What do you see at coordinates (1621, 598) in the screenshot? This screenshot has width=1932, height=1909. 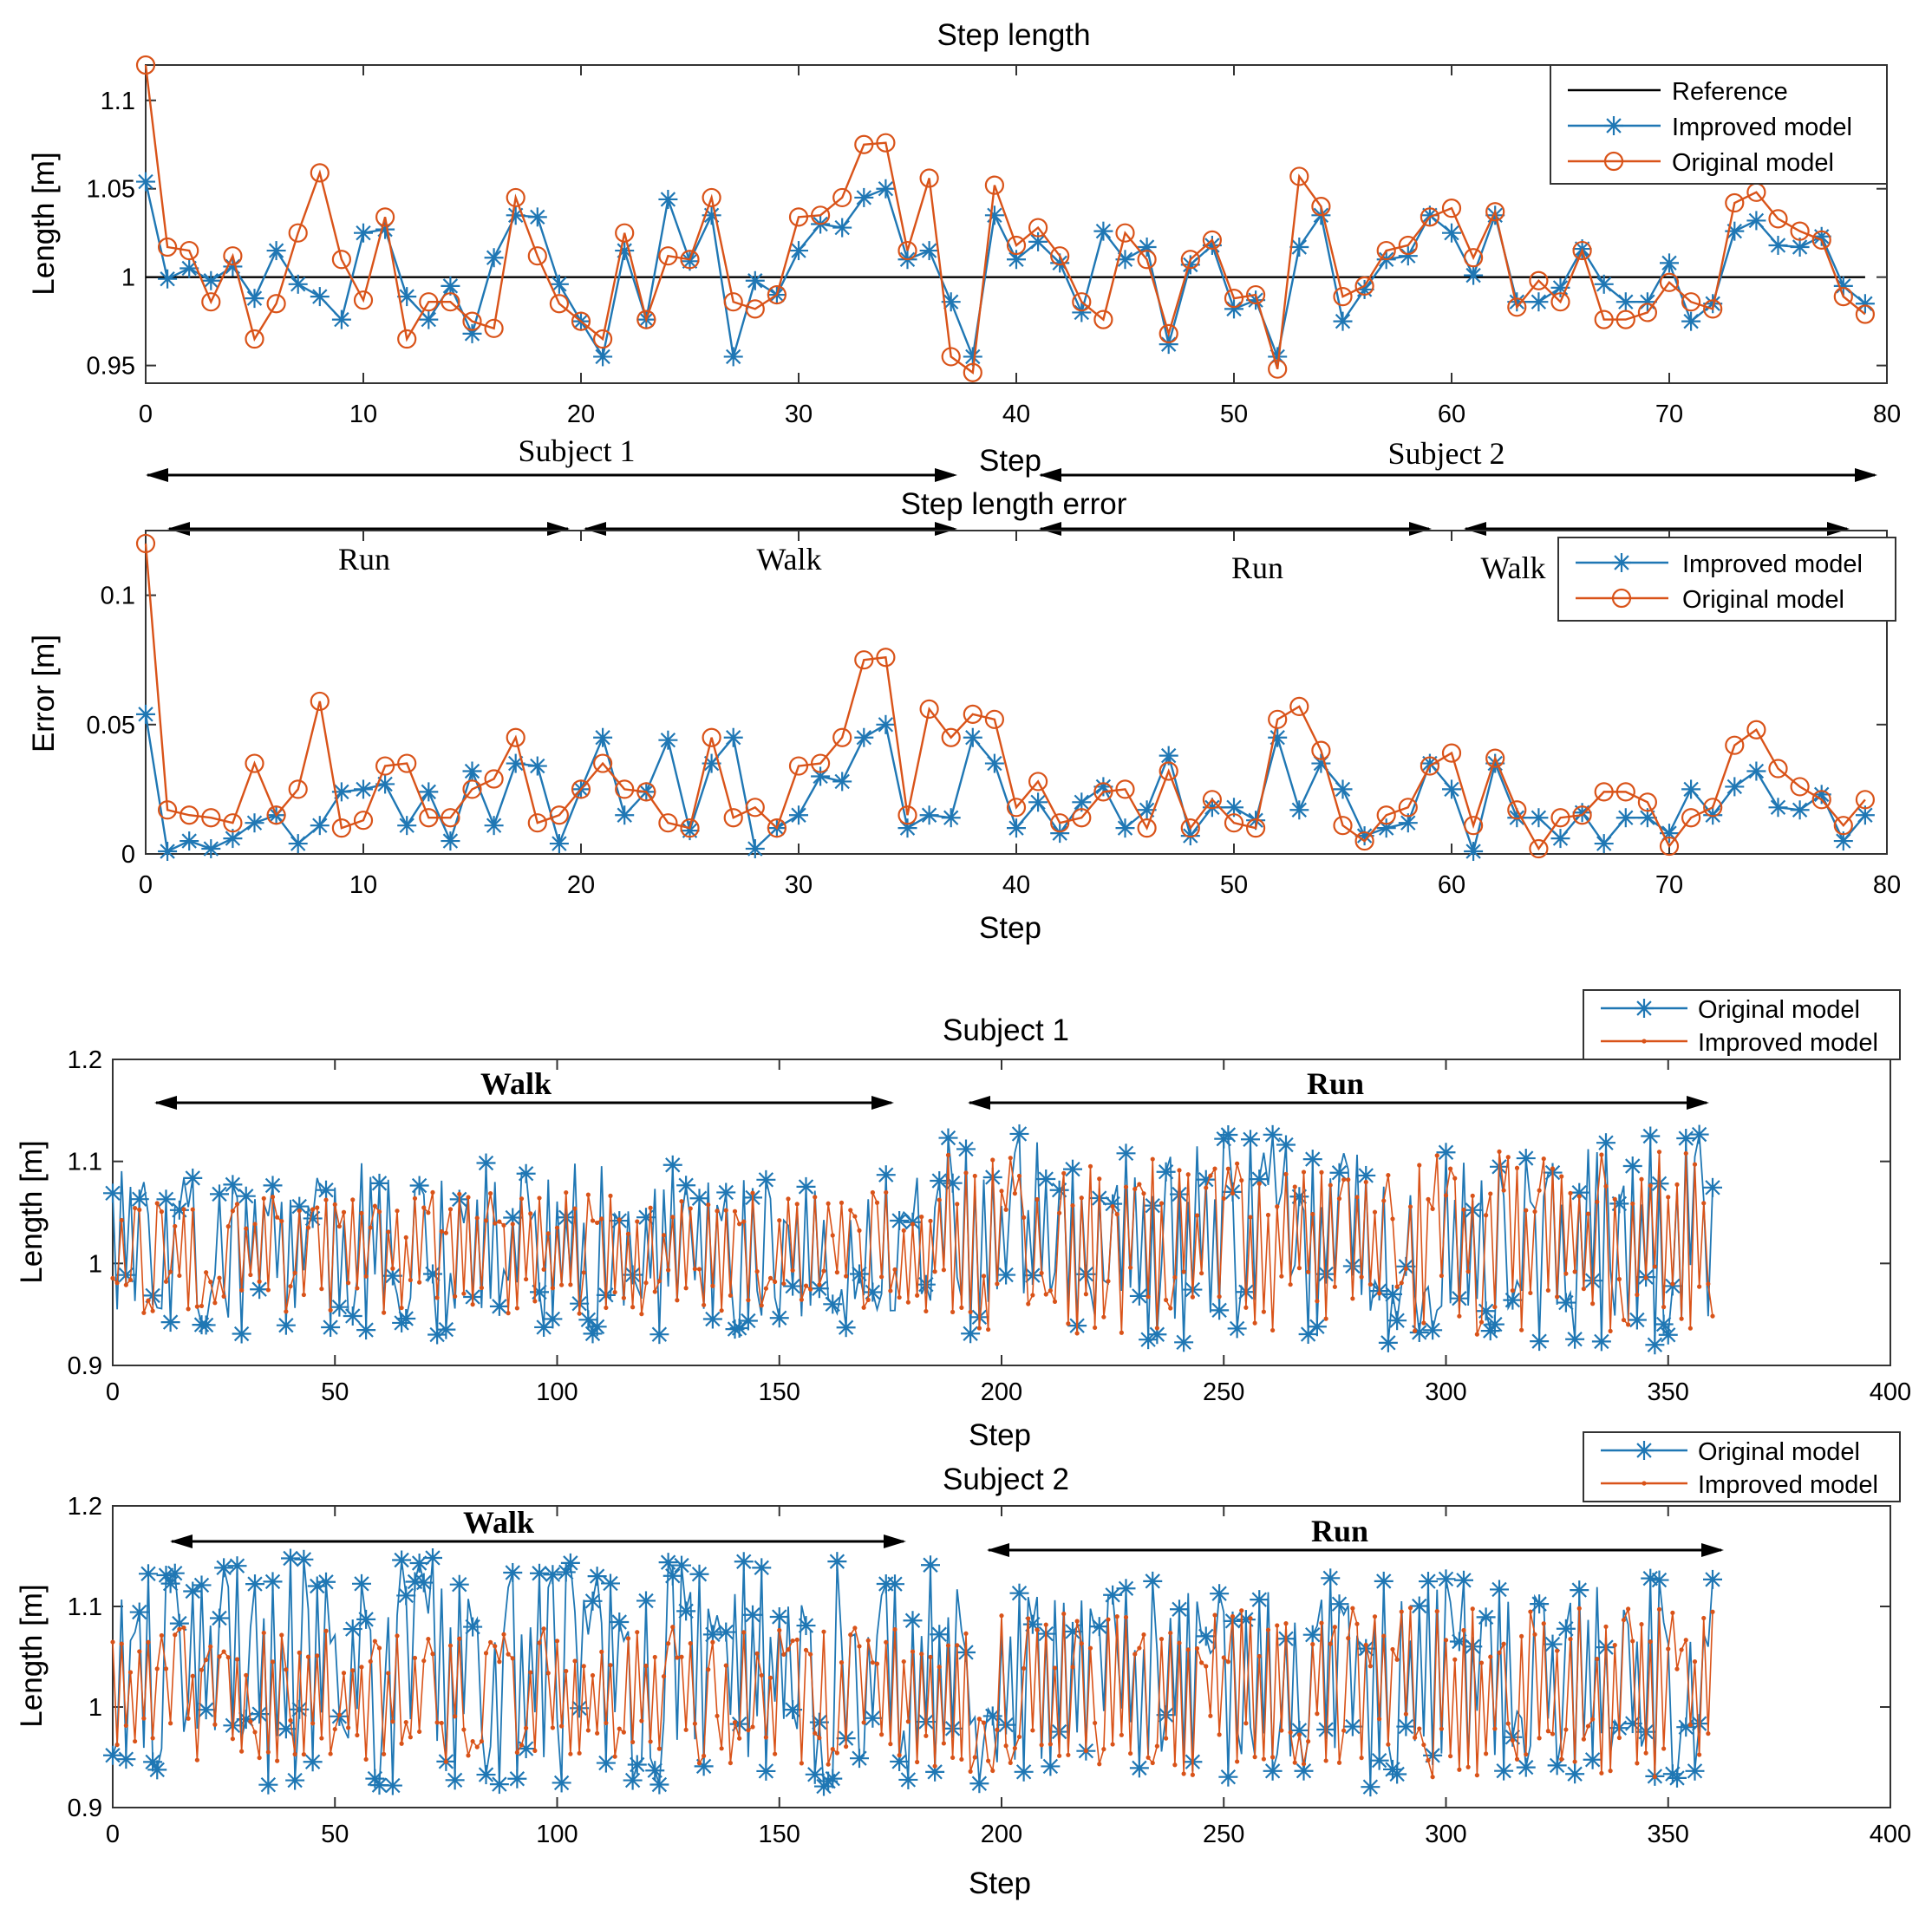 I see `legend-marker-original` at bounding box center [1621, 598].